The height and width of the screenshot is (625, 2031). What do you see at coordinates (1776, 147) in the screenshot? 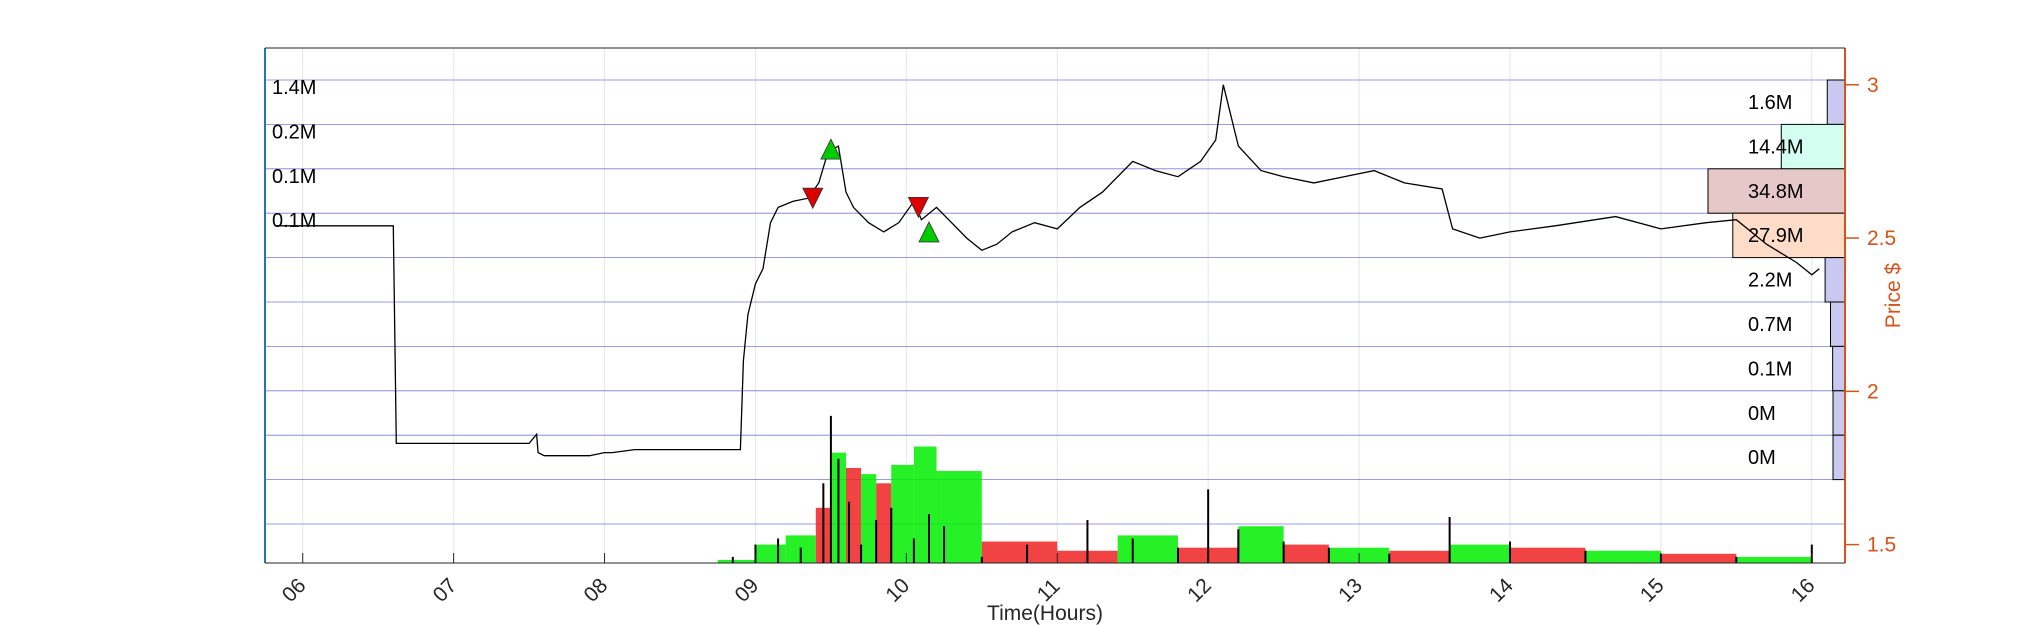
I see `profile-right-label: 14.4M` at bounding box center [1776, 147].